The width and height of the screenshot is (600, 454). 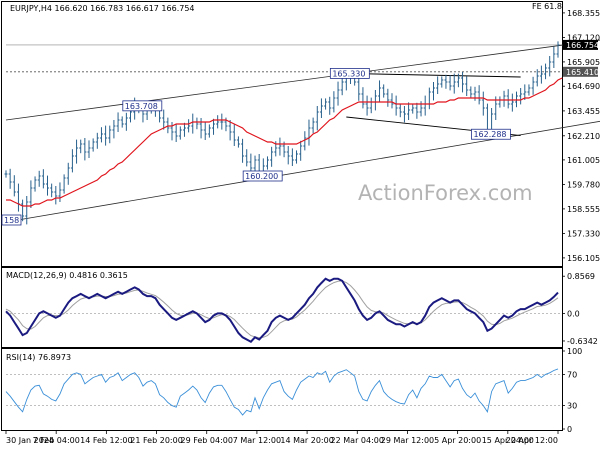 What do you see at coordinates (445, 193) in the screenshot?
I see `watermark: ActionForex.com` at bounding box center [445, 193].